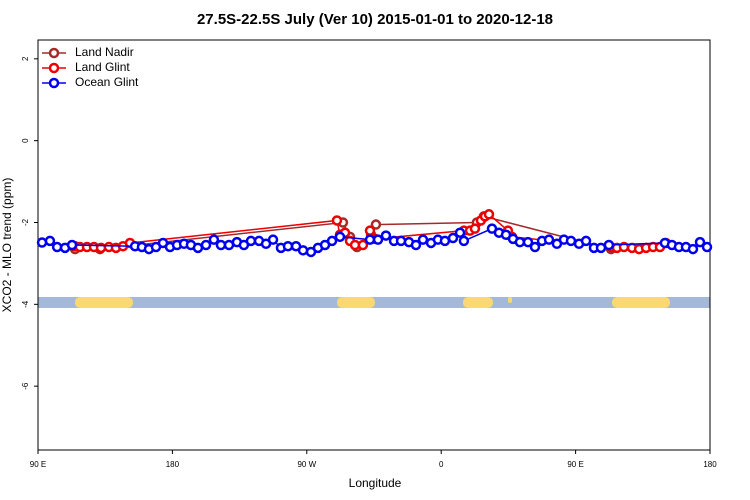  Describe the element at coordinates (25, 304) in the screenshot. I see `y-tick-label: -4` at that location.